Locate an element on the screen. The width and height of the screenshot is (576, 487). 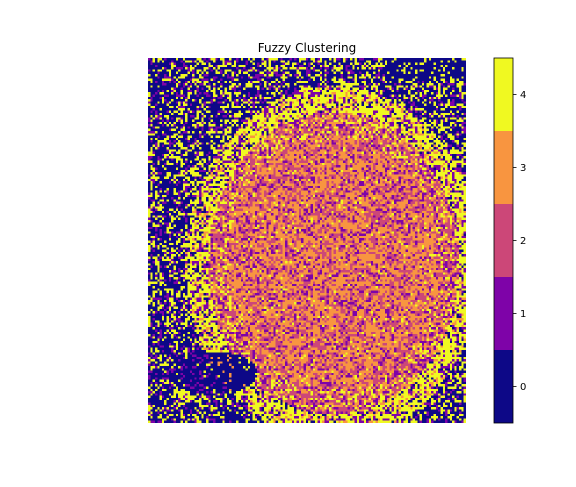
colorbar is located at coordinates (503, 240).